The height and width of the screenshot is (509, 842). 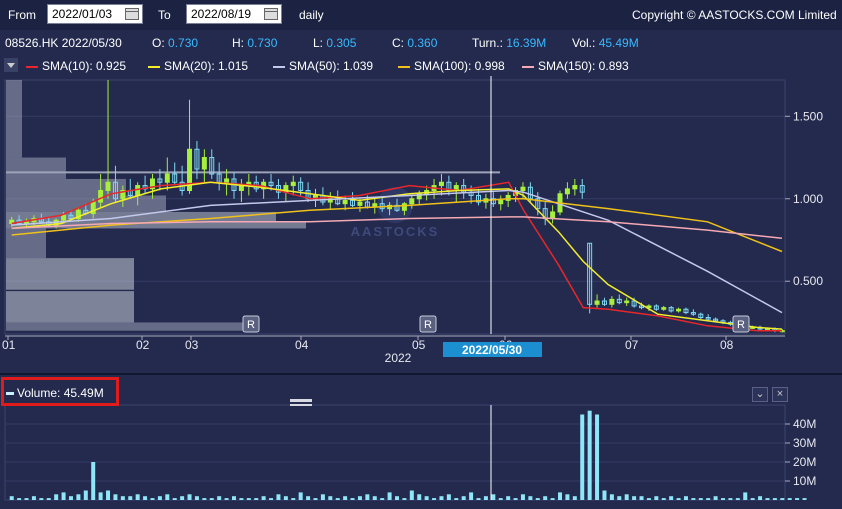 I want to click on volume-panel-label: Volume: 45.49M, so click(x=55, y=393).